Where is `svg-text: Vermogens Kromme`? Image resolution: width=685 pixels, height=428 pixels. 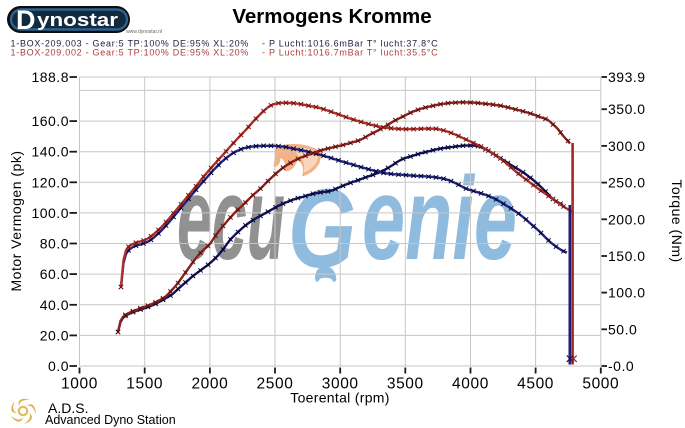 svg-text: Vermogens Kromme is located at coordinates (331, 16).